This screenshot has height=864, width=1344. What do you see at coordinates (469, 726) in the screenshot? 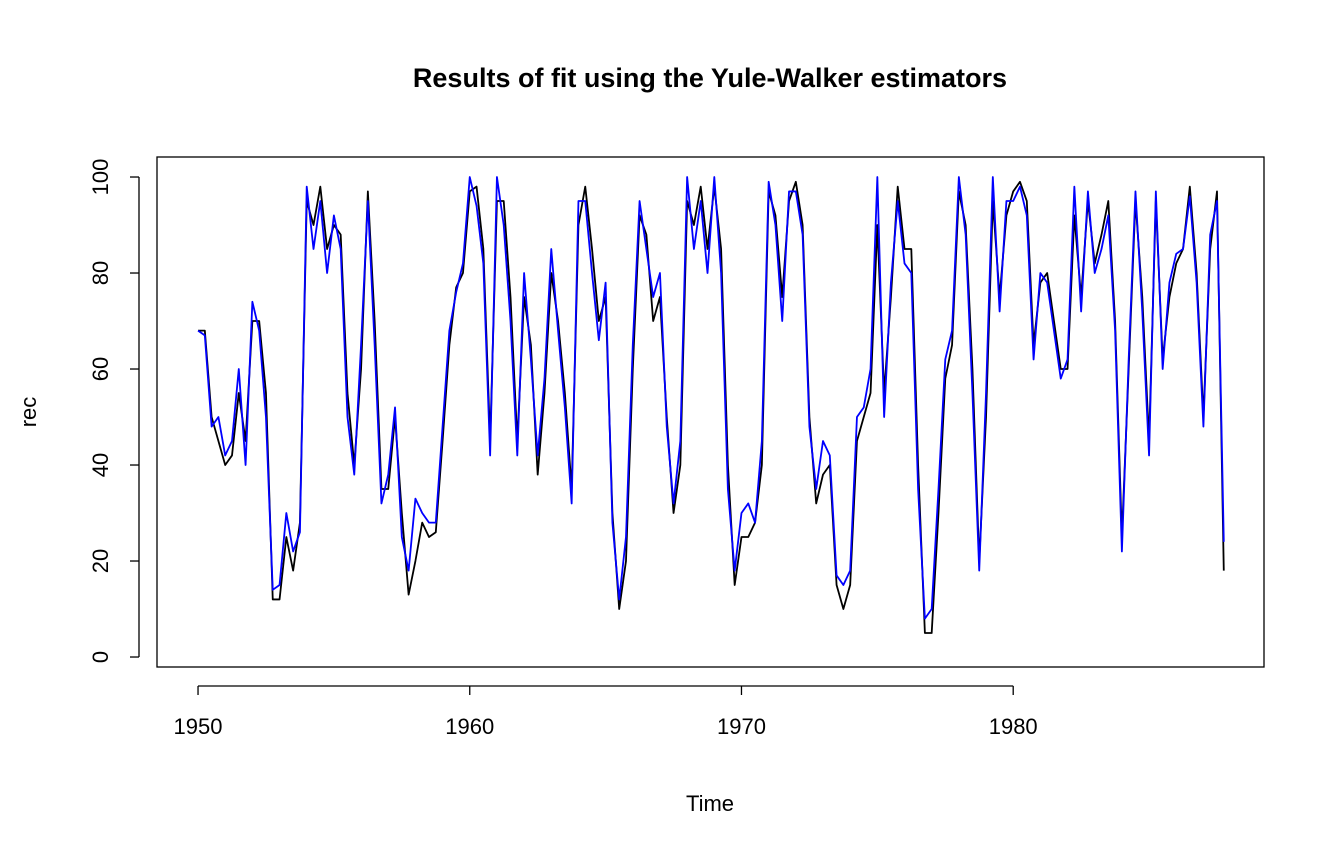
I see `x-tick-label: 1960` at bounding box center [469, 726].